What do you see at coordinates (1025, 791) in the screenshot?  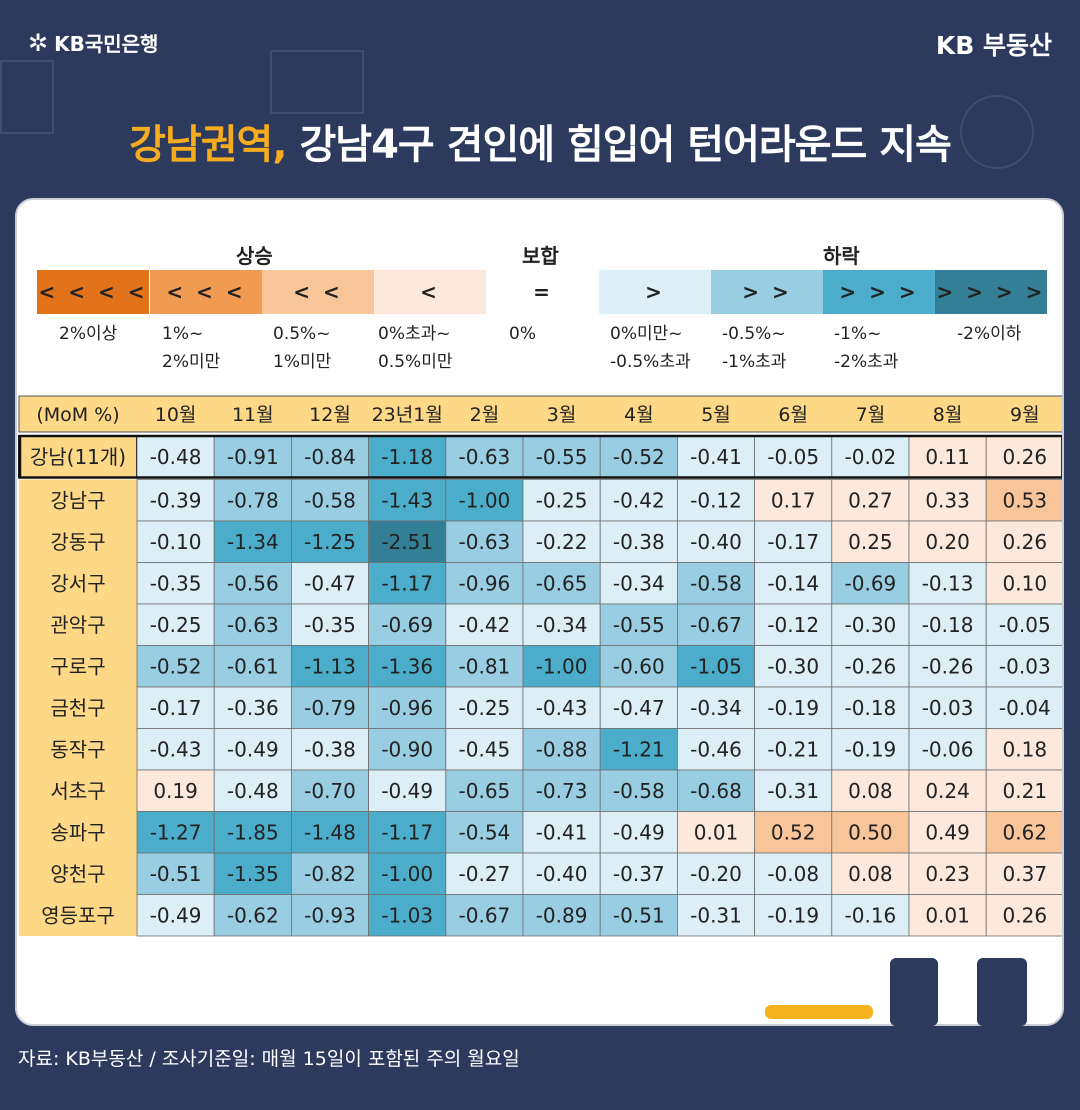 I see `cell-value: 0.21` at bounding box center [1025, 791].